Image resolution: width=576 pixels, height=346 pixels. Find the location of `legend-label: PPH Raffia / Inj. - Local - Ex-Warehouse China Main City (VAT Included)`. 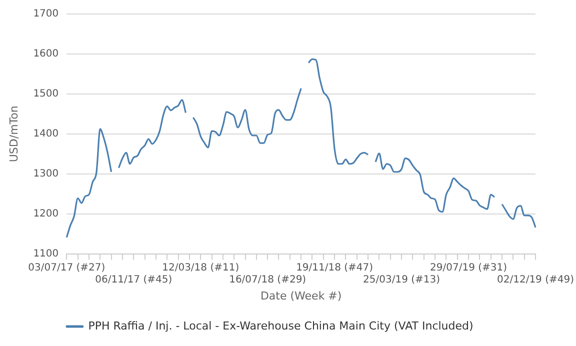

legend-label: PPH Raffia / Inj. - Local - Ex-Warehouse China Main City (VAT Included) is located at coordinates (281, 325).